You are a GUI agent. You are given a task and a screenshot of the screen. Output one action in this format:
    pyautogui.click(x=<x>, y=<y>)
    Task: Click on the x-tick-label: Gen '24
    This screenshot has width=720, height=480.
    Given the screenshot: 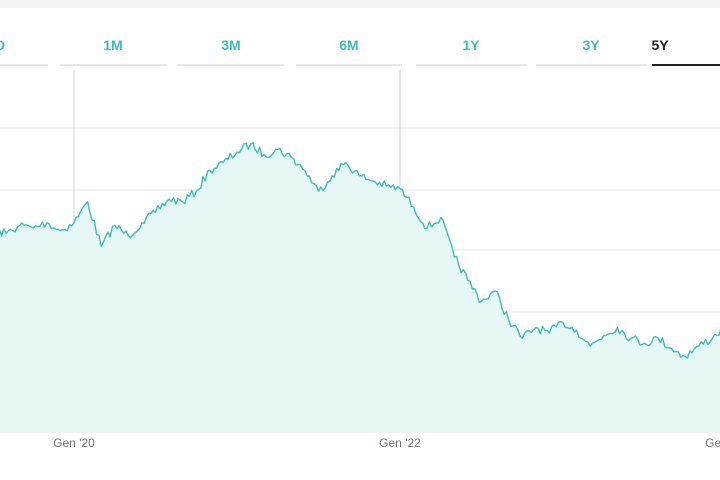 What is the action you would take?
    pyautogui.click(x=712, y=443)
    